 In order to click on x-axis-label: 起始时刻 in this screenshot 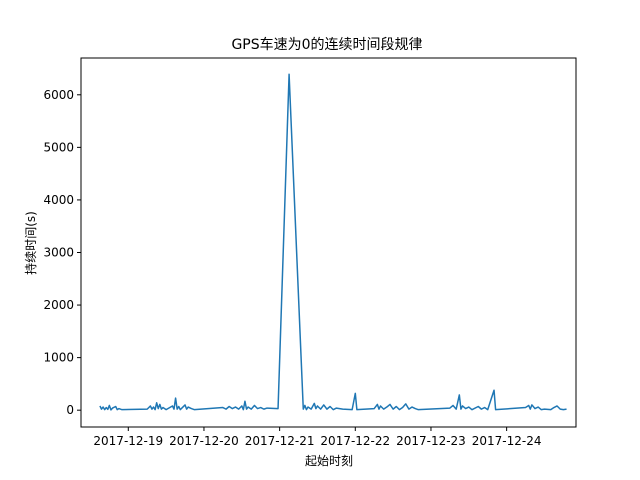, I will do `click(329, 461)`.